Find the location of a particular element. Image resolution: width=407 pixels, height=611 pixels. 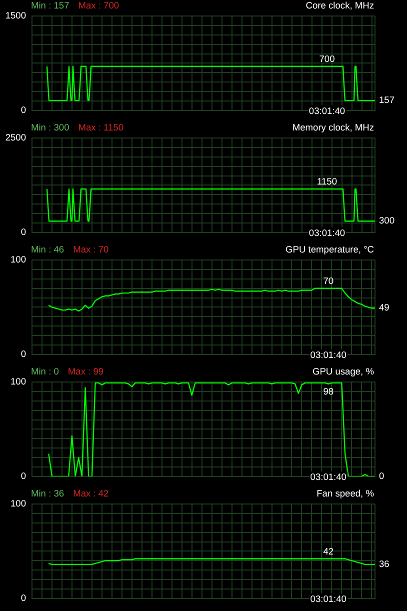

chart-title: Memory clock, MHz is located at coordinates (333, 127).